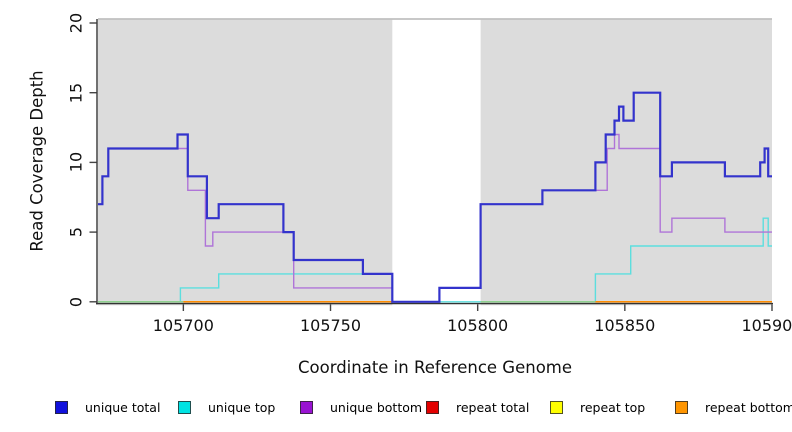 This screenshot has height=432, width=792. I want to click on repeat-top-swatch-icon, so click(556, 407).